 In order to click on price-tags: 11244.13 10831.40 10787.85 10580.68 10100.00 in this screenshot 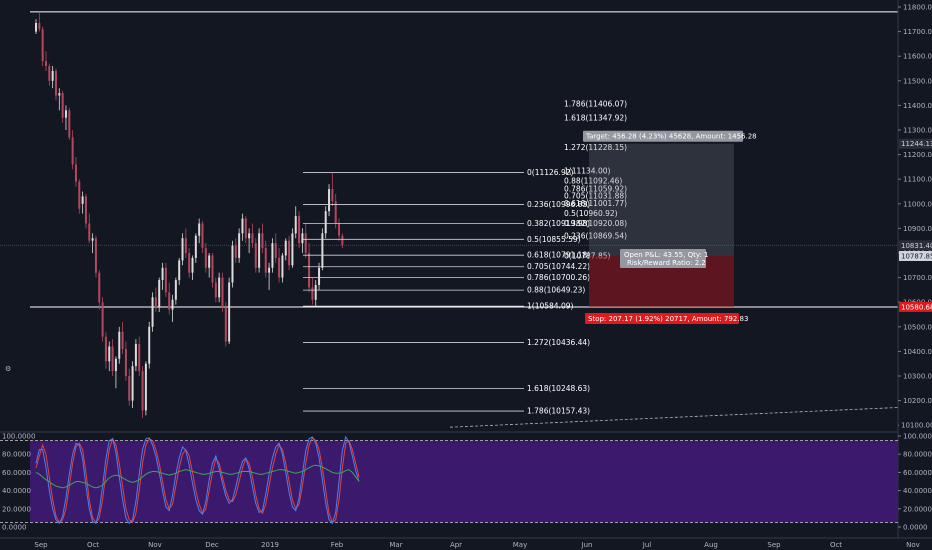, I will do `click(915, 284)`.